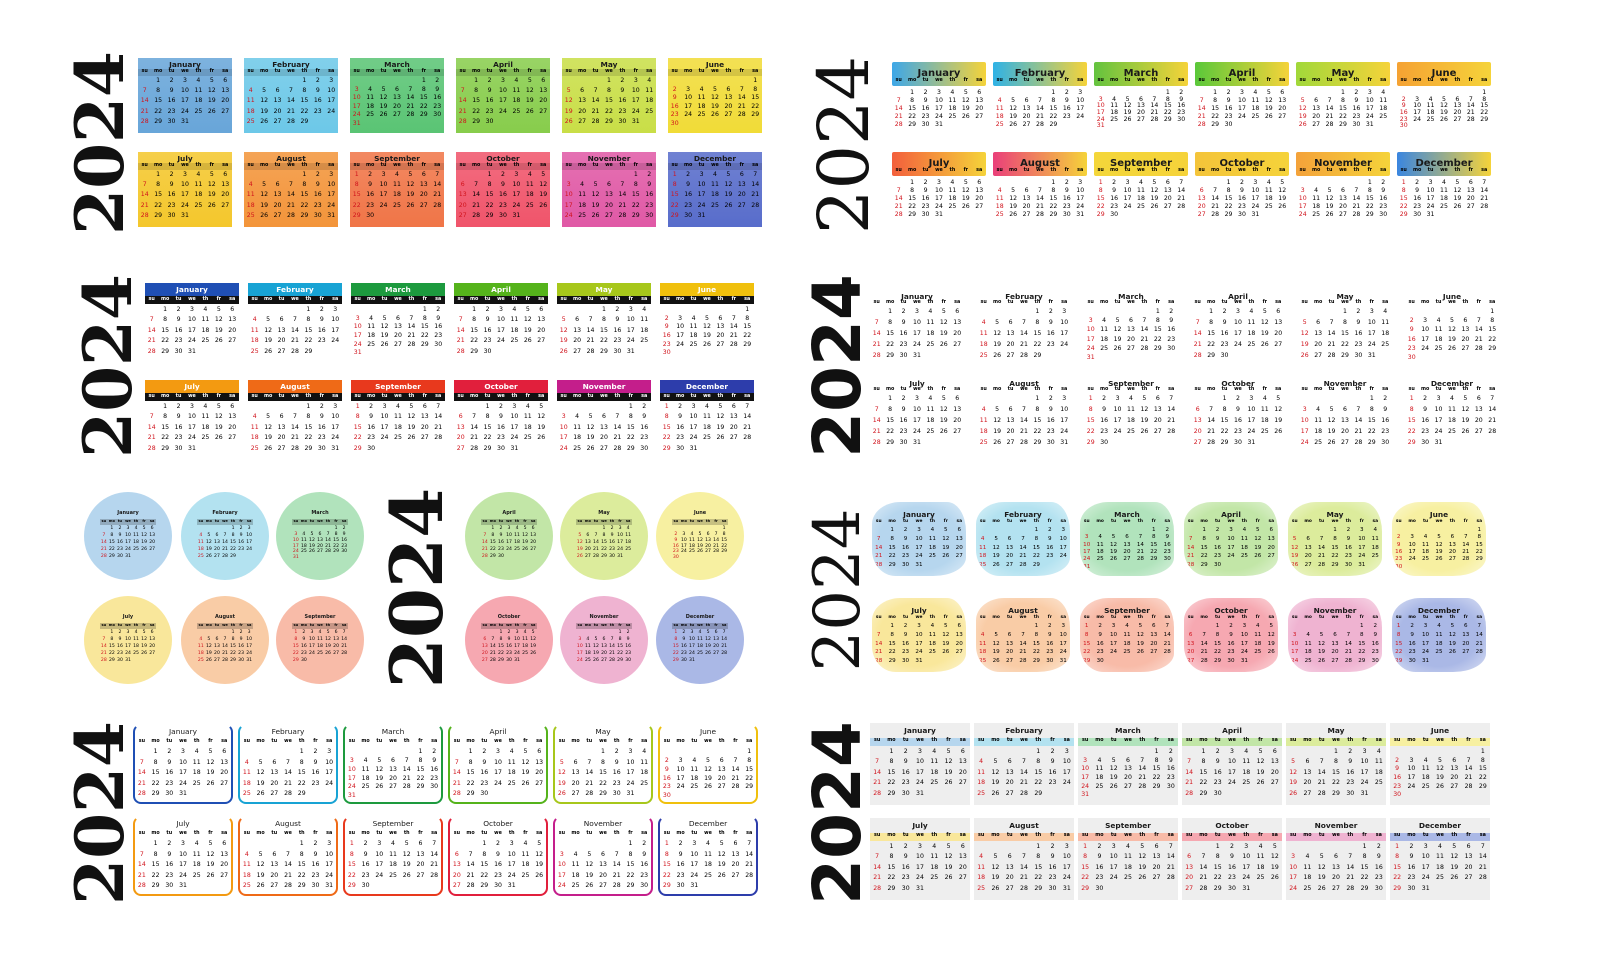  I want to click on week-row: 21 22 23 24 25 26 27, so click(1231, 557).